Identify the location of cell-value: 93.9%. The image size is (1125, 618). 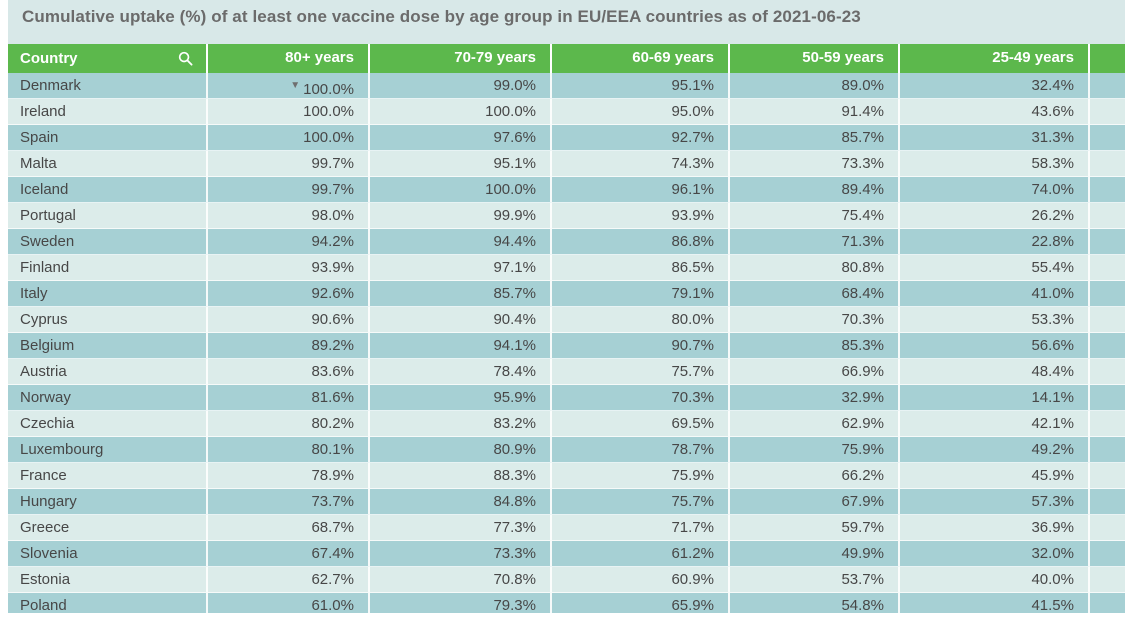
(289, 268).